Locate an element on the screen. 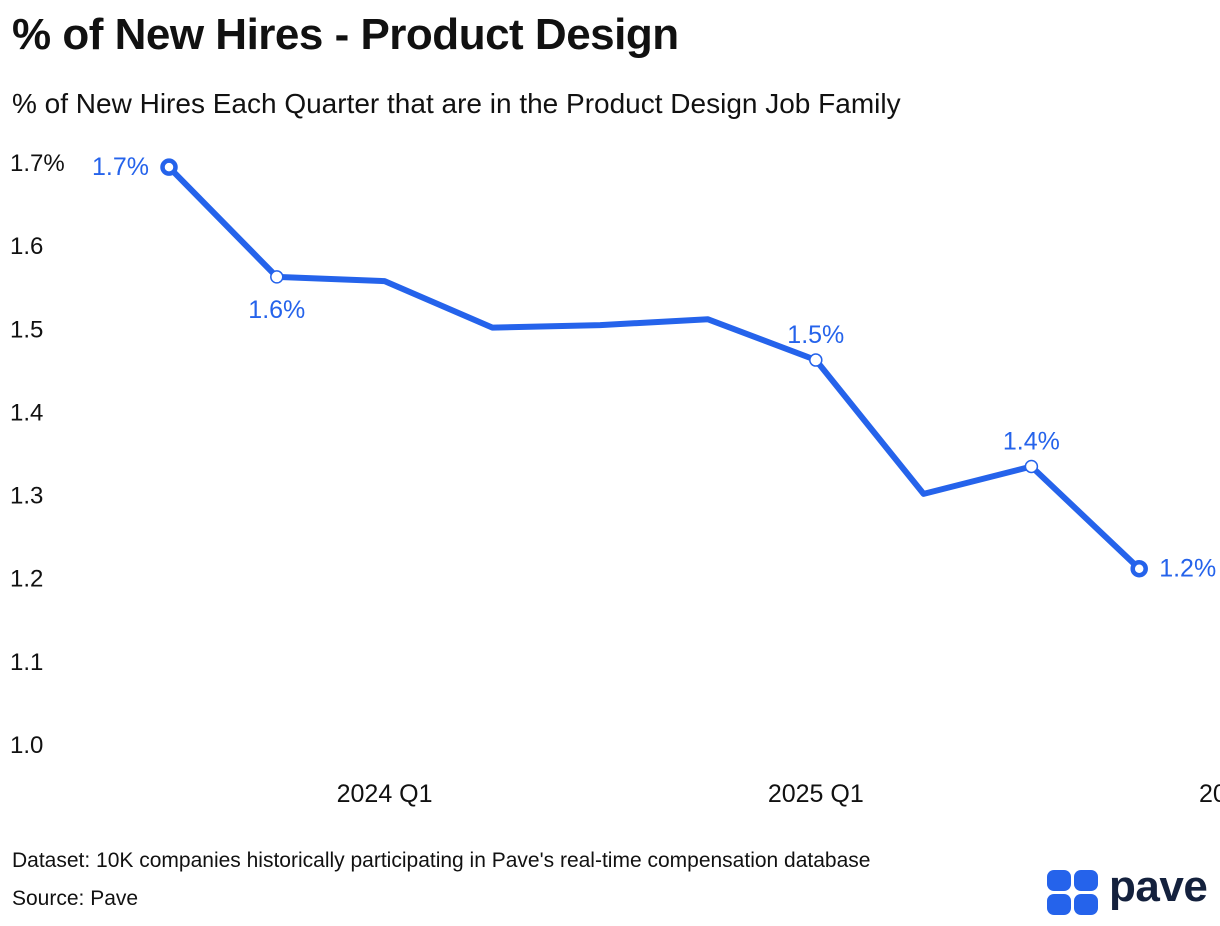 Image resolution: width=1220 pixels, height=926 pixels. y-tick-label: 1.6 is located at coordinates (26, 246).